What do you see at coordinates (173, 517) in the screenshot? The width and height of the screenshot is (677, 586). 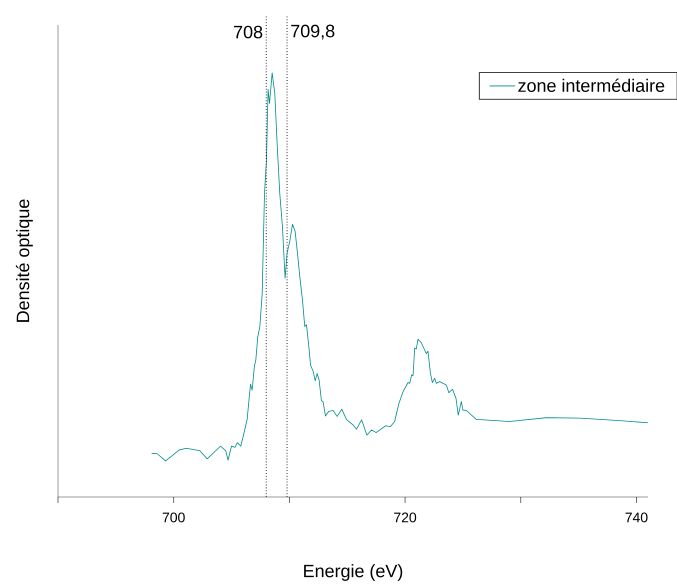 I see `x-tick-label: 700` at bounding box center [173, 517].